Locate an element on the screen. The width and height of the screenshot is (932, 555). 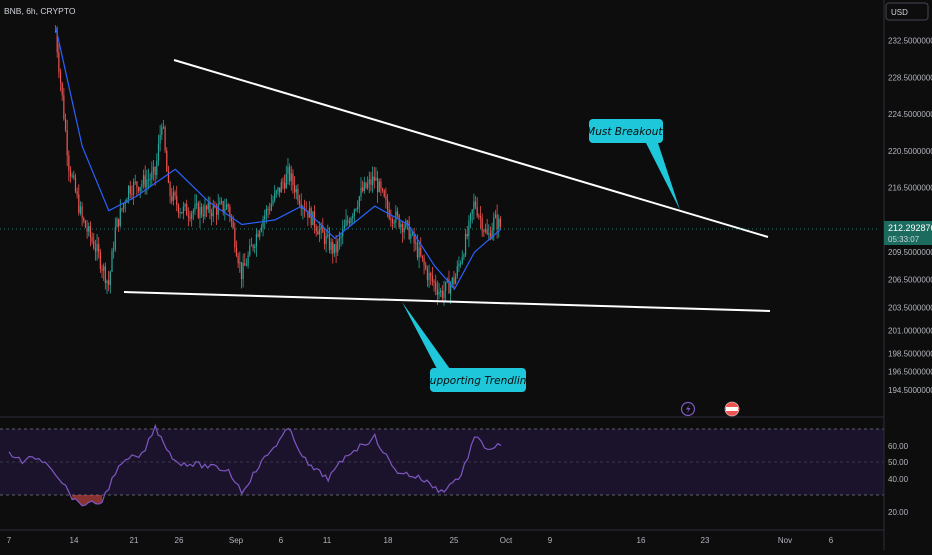
lightning-icon is located at coordinates (688, 409).